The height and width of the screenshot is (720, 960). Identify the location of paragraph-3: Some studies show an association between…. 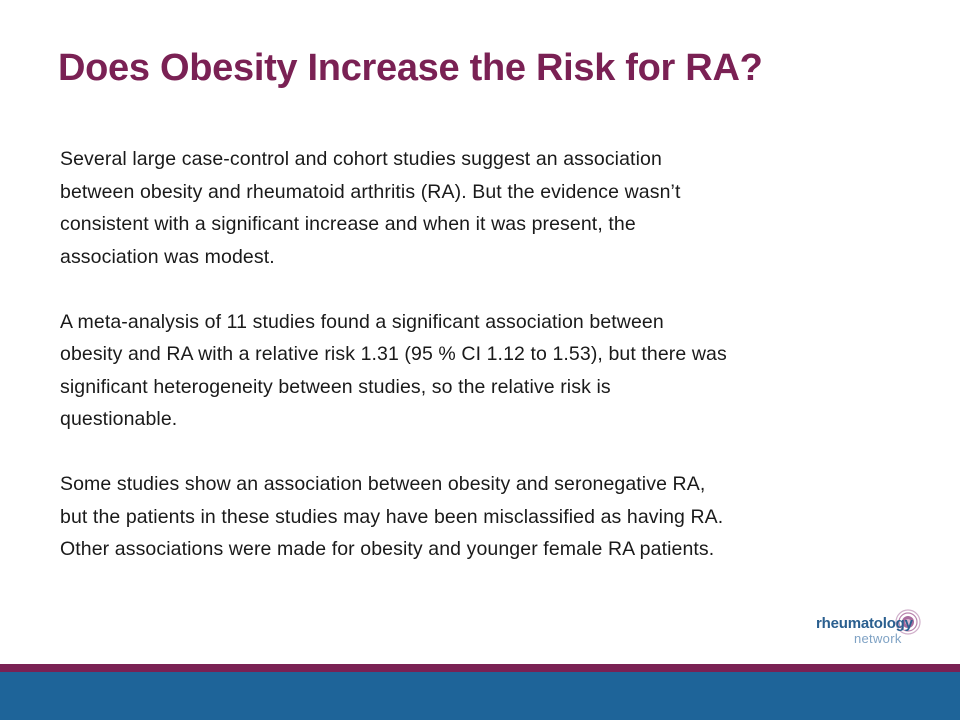
(500, 517).